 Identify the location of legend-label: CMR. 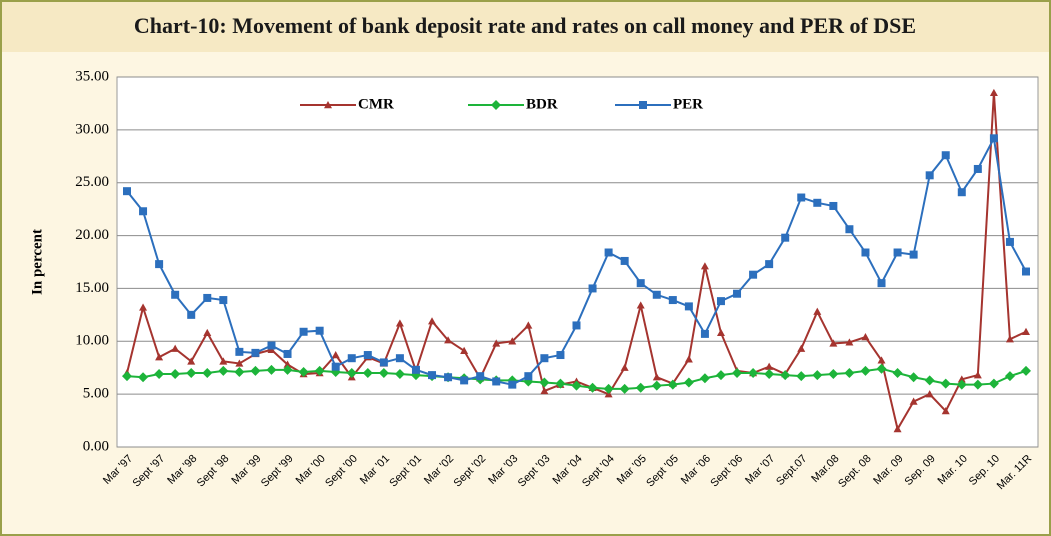
(376, 104).